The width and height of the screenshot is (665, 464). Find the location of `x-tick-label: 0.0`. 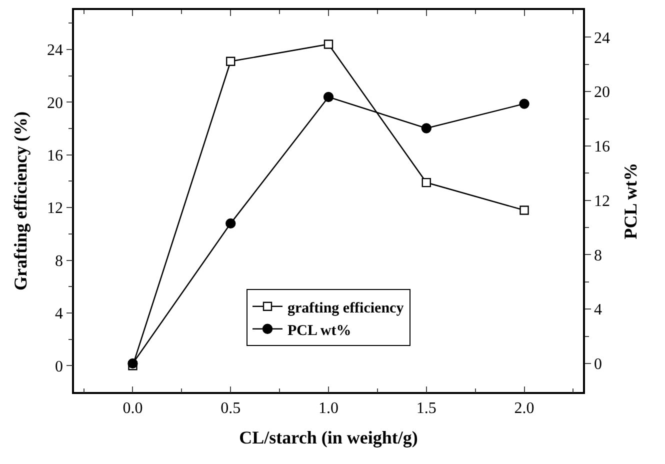

x-tick-label: 0.0 is located at coordinates (132, 408).